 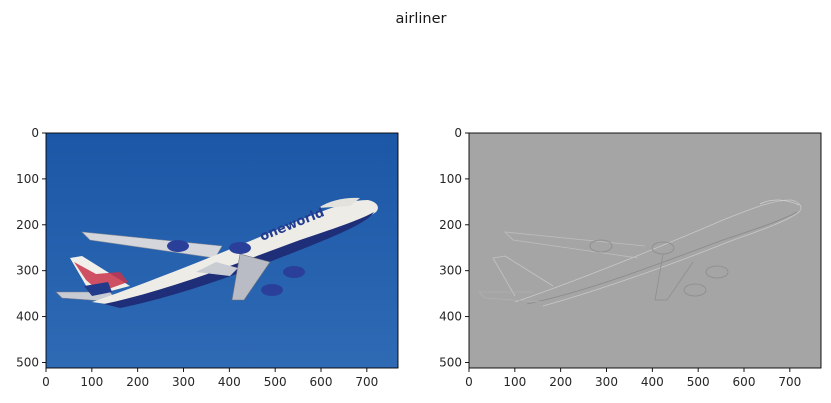 What do you see at coordinates (779, 202) in the screenshot?
I see `edge-cockpit` at bounding box center [779, 202].